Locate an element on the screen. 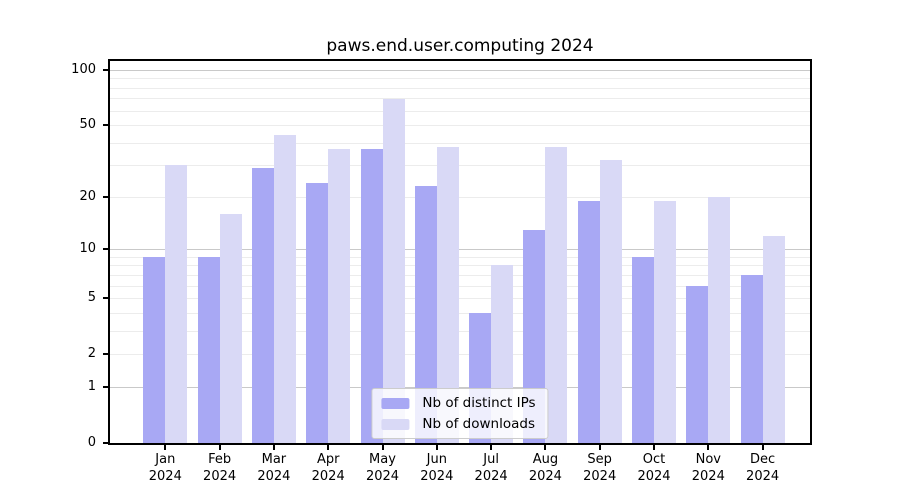  legend-label-distinct-ips: Nb of distinct IPs is located at coordinates (479, 403).